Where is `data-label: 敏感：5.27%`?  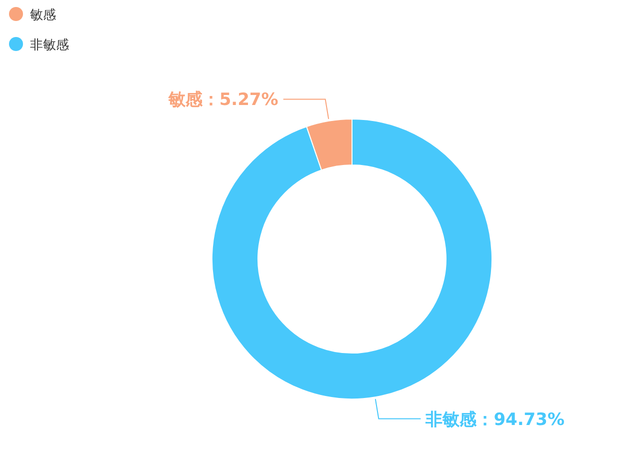
data-label: 敏感：5.27% is located at coordinates (222, 100).